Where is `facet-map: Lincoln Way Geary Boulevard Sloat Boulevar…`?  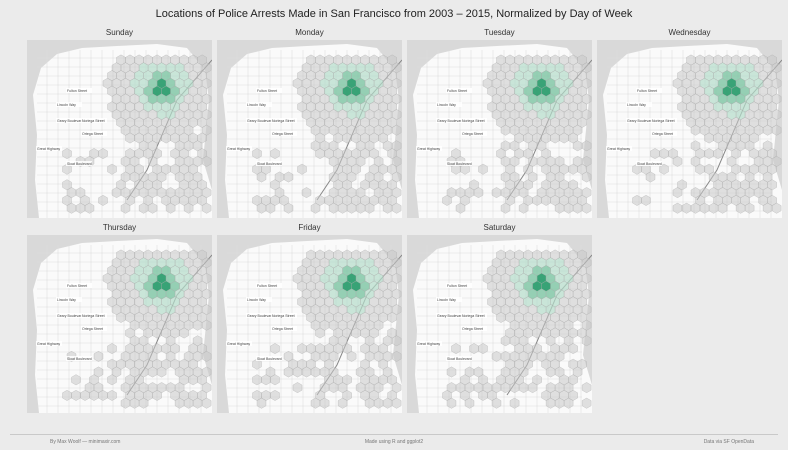
facet-map: Lincoln Way Geary Boulevard Sloat Boulevar… is located at coordinates (309, 129).